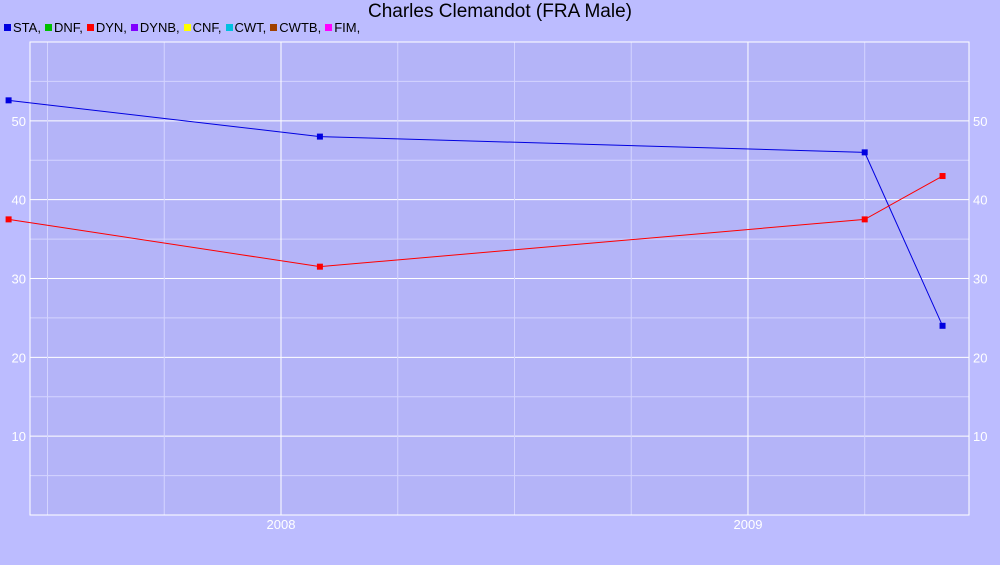  Describe the element at coordinates (68, 27) in the screenshot. I see `legend-label: DNF,` at that location.